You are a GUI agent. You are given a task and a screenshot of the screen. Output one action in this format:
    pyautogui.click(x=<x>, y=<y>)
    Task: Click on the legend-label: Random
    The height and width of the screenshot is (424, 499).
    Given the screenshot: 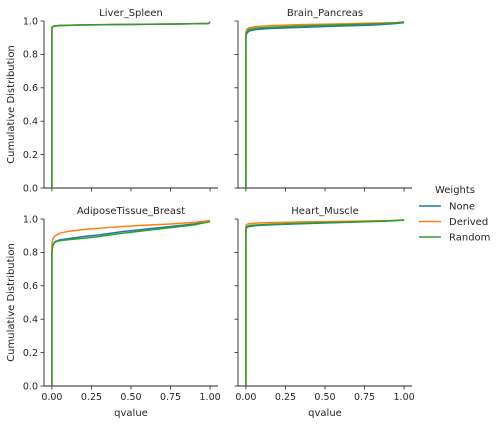 What is the action you would take?
    pyautogui.click(x=469, y=238)
    